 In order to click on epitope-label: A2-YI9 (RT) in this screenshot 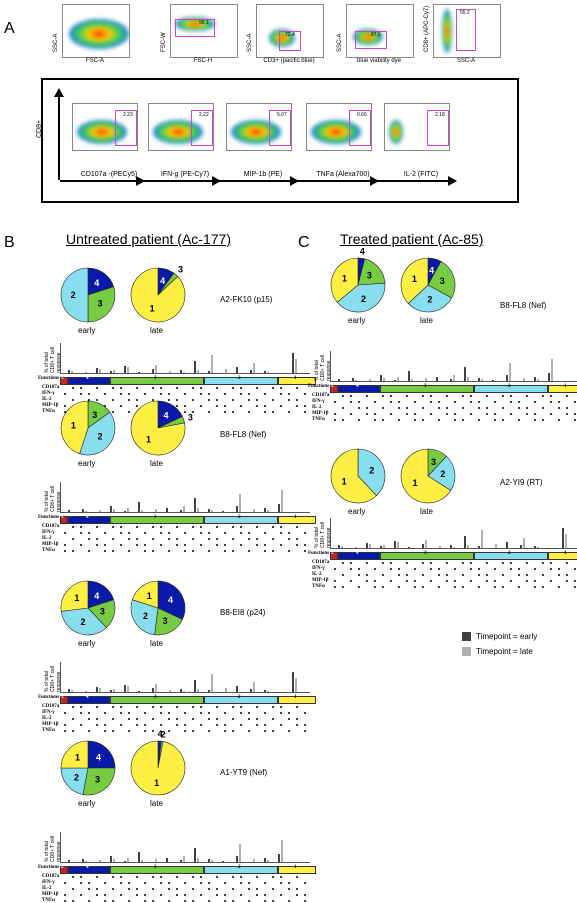, I will do `click(521, 482)`.